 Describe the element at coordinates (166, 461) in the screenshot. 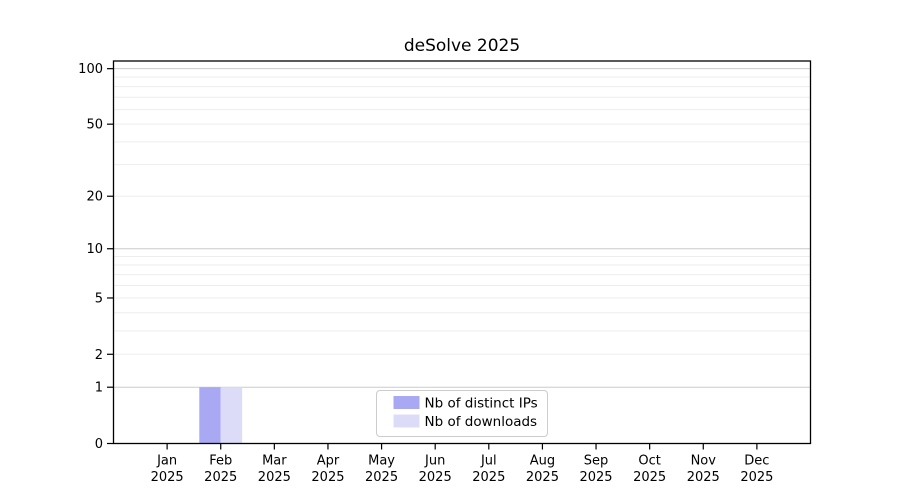

I see `x-tick-label-month: Jan` at that location.